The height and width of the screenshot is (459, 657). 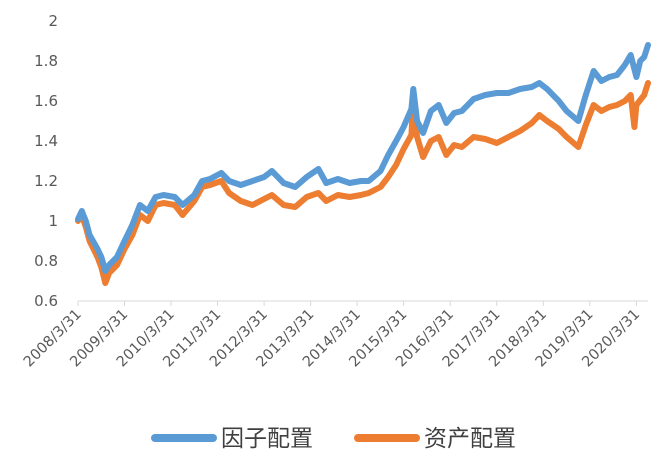 What do you see at coordinates (470, 439) in the screenshot?
I see `legend-label-asset: 资产配置` at bounding box center [470, 439].